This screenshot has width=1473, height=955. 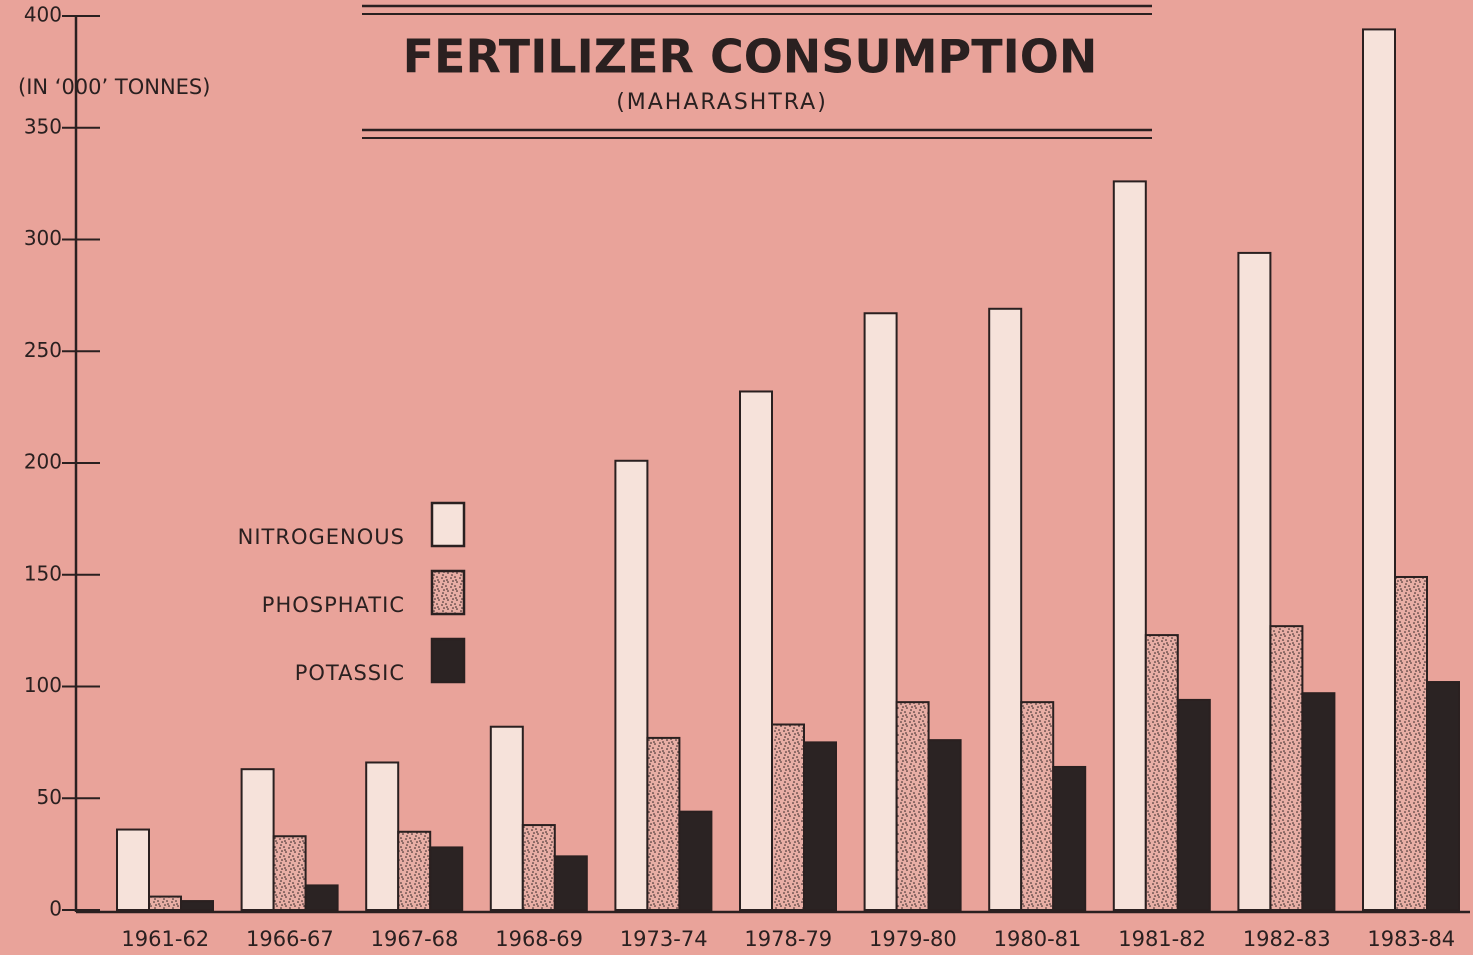 What do you see at coordinates (1411, 939) in the screenshot?
I see `x-tick-label: 1983-84` at bounding box center [1411, 939].